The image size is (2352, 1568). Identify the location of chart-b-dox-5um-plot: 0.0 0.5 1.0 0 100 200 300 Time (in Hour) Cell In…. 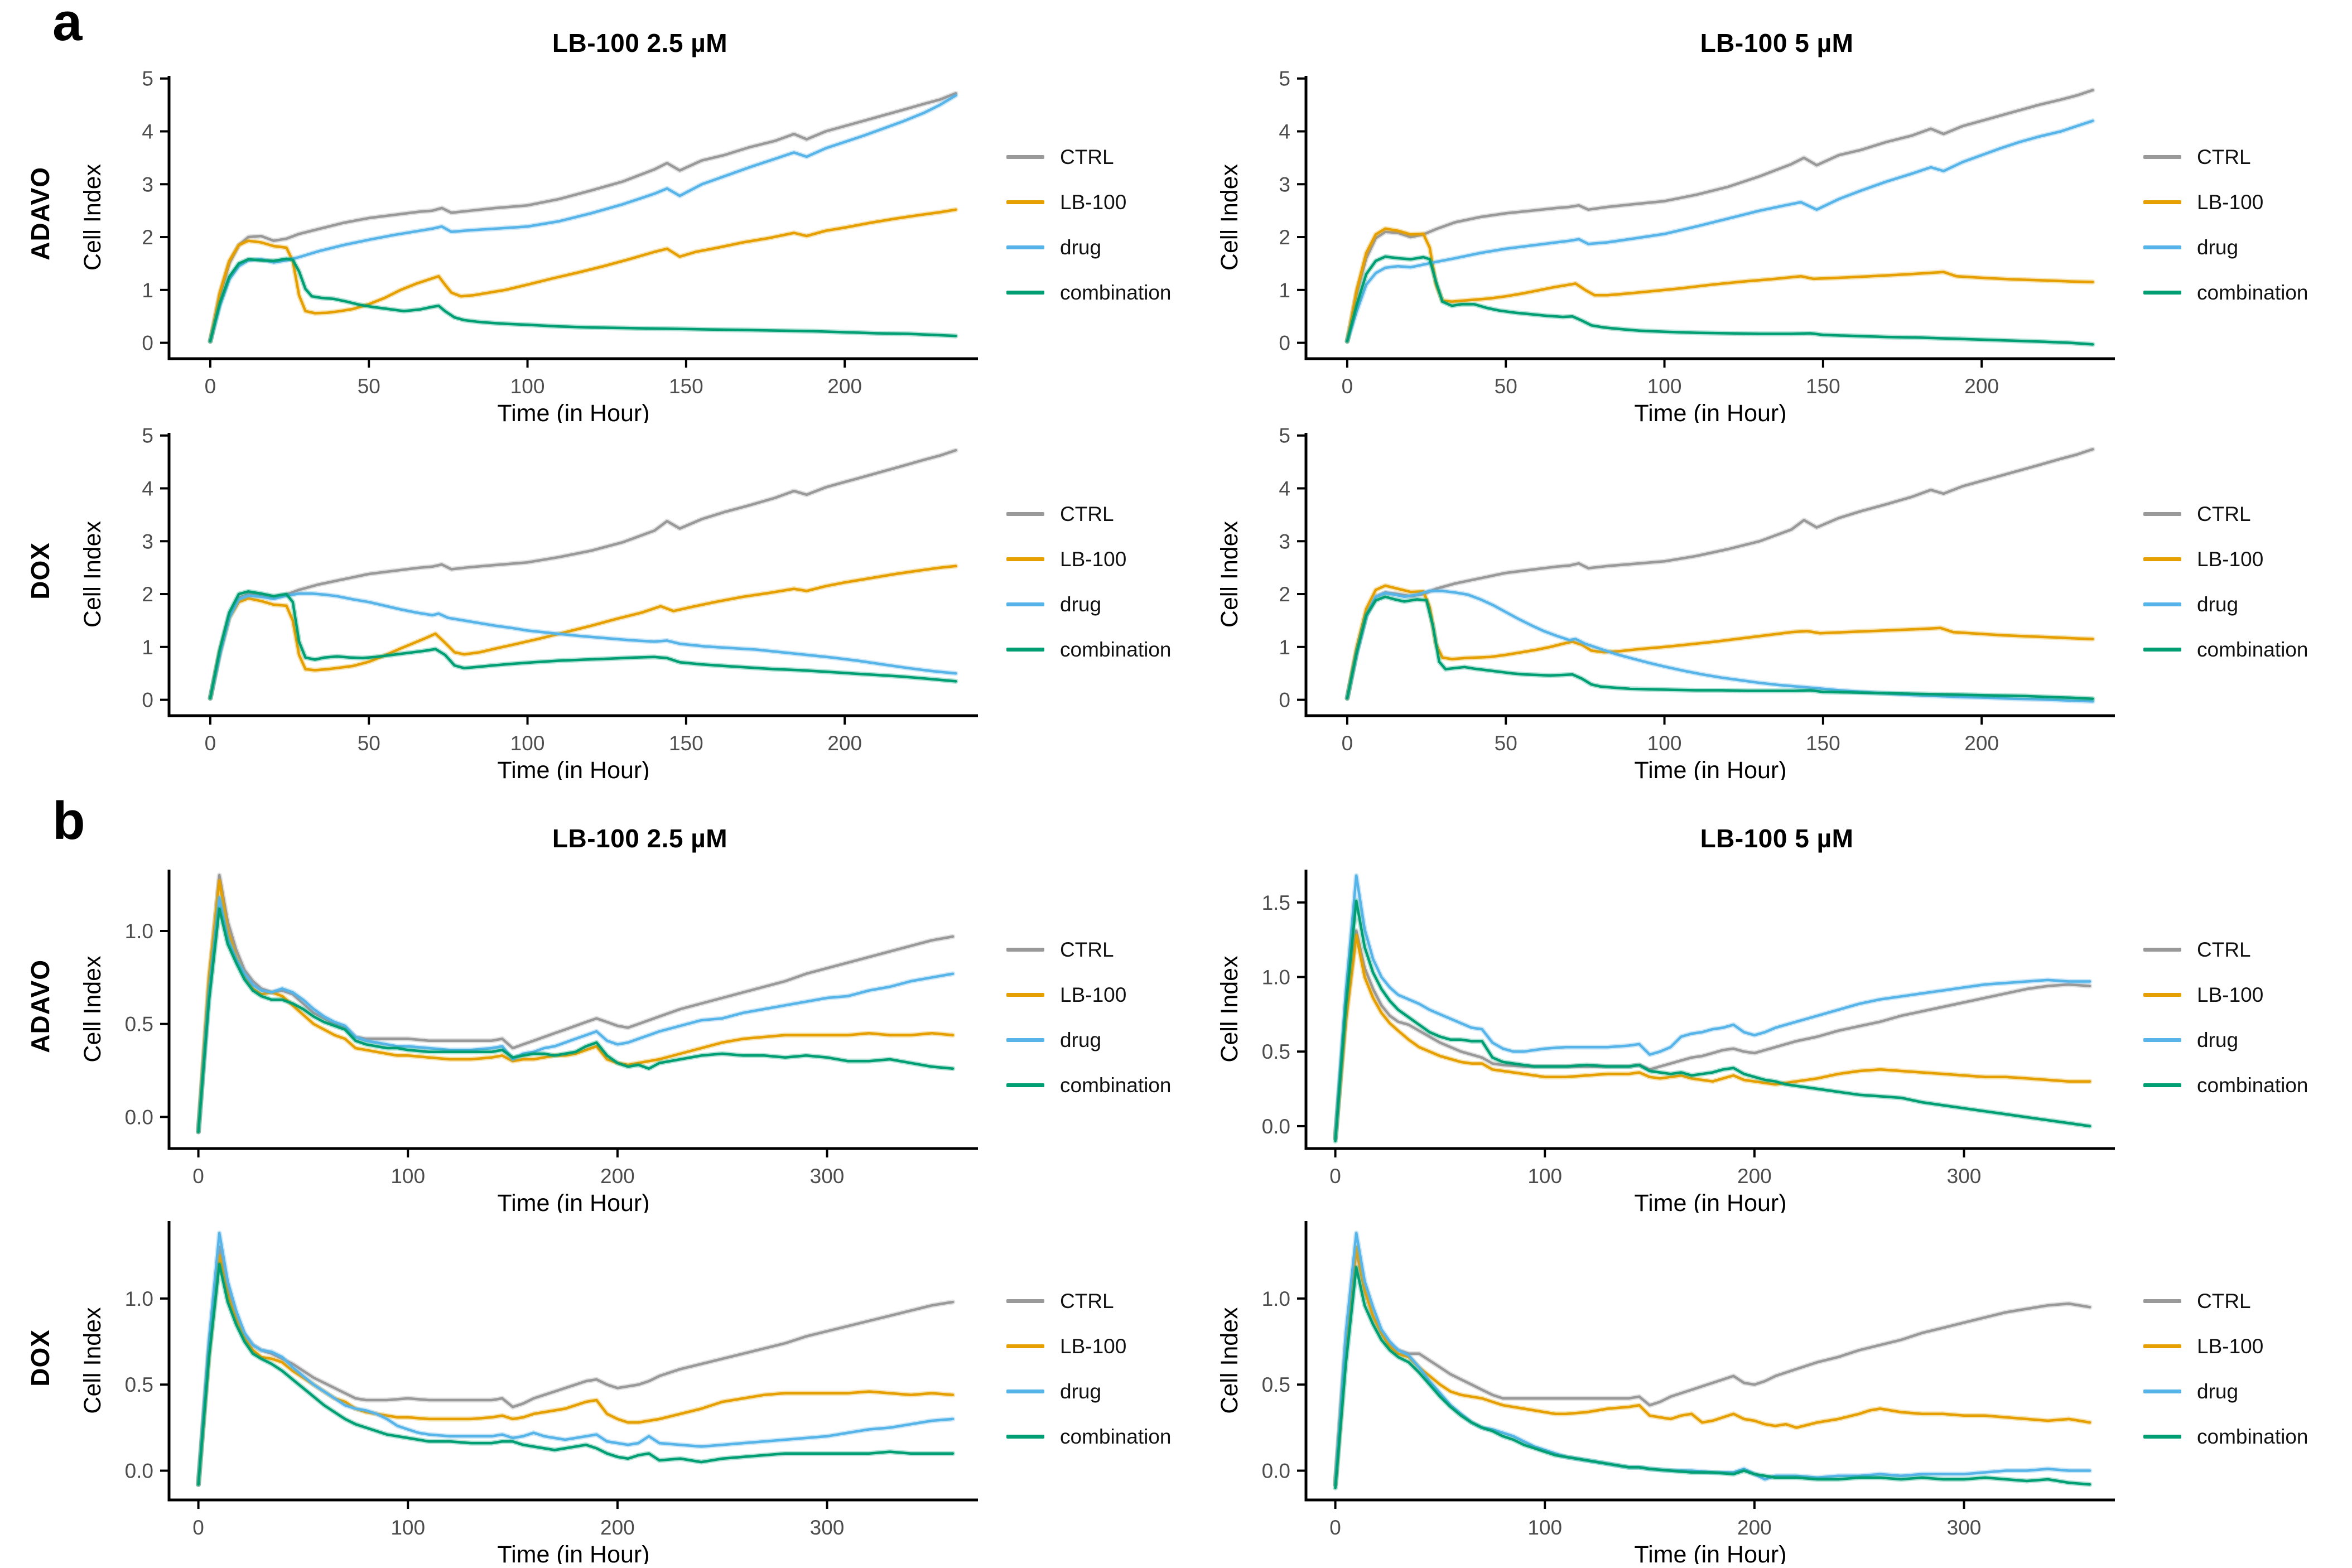
(1665, 1392).